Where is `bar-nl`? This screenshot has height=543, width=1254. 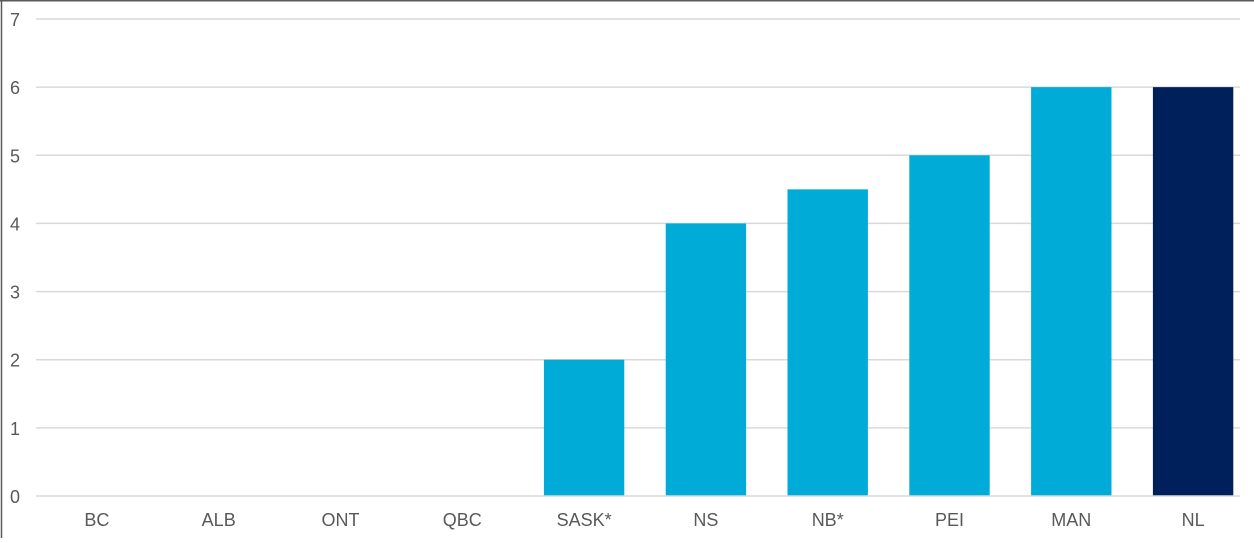
bar-nl is located at coordinates (1193, 292).